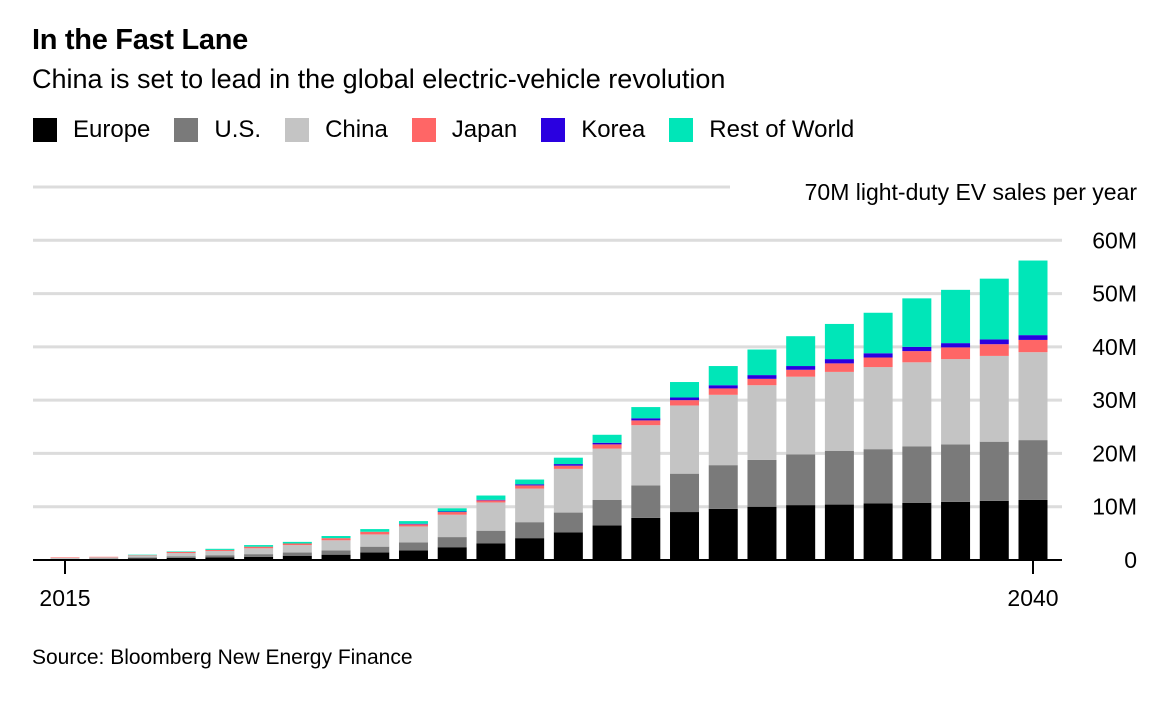  What do you see at coordinates (994, 419) in the screenshot?
I see `bar-stack-2039` at bounding box center [994, 419].